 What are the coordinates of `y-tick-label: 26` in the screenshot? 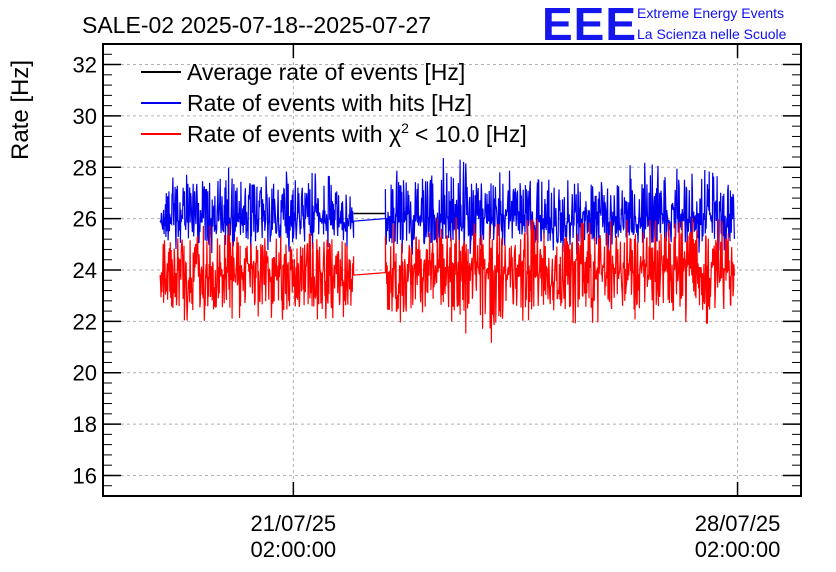 It's located at (85, 219).